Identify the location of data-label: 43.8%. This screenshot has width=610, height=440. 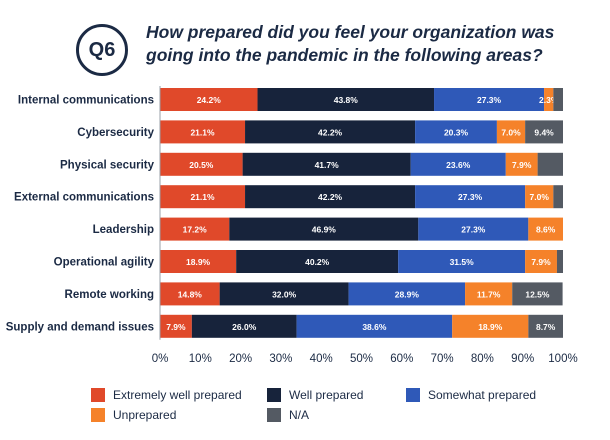
(346, 100).